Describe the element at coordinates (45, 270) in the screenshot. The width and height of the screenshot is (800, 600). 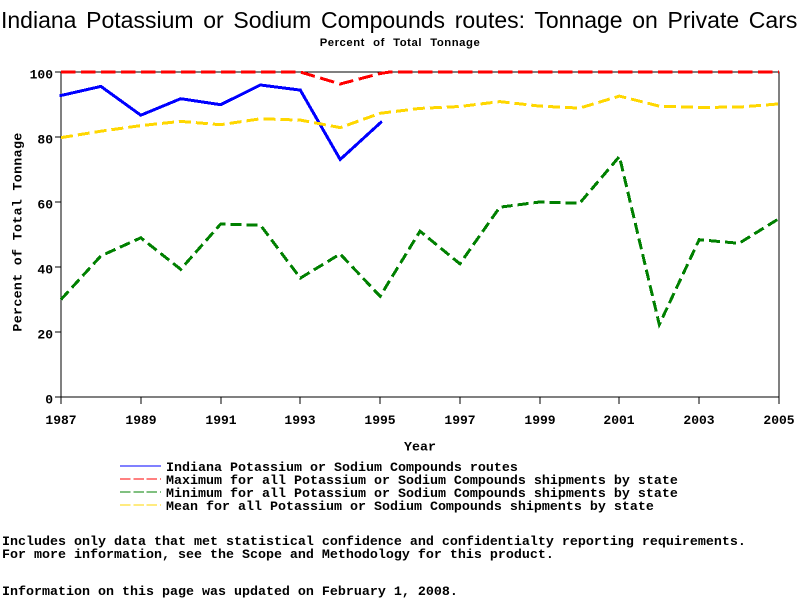
I see `svg-text: 40` at that location.